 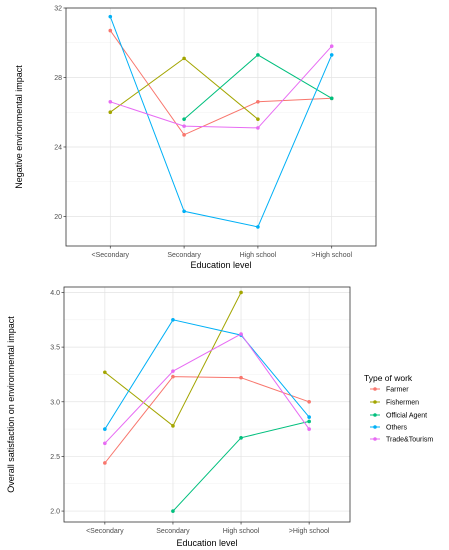 I want to click on y-tick-label: 2.0, so click(x=55, y=512).